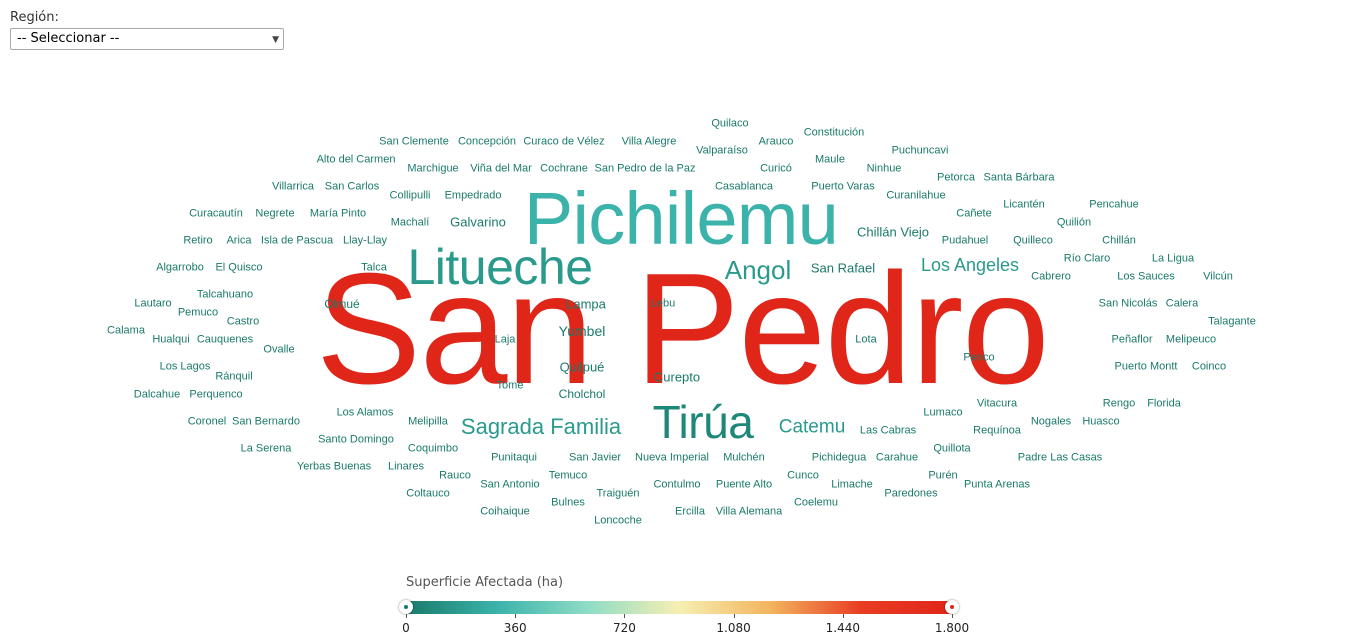 The height and width of the screenshot is (643, 1366). What do you see at coordinates (663, 303) in the screenshot?
I see `word-cloud-term: Lebu` at bounding box center [663, 303].